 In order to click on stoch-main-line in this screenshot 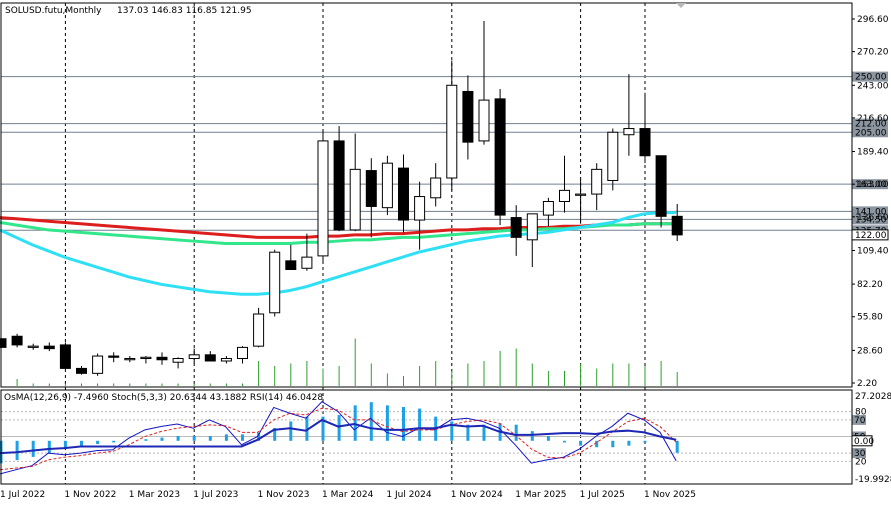, I will do `click(338, 438)`.